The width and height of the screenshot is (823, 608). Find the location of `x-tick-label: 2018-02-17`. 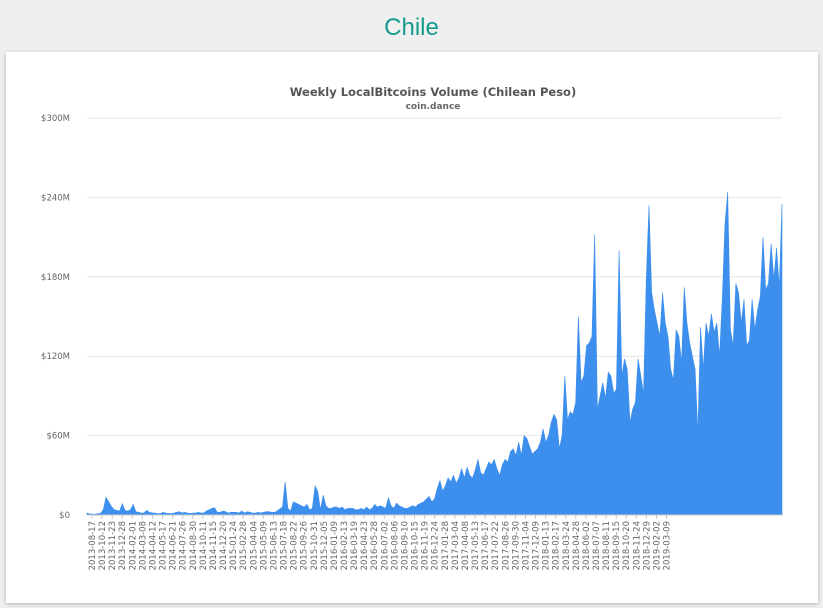

x-tick-label: 2018-02-17 is located at coordinates (557, 545).